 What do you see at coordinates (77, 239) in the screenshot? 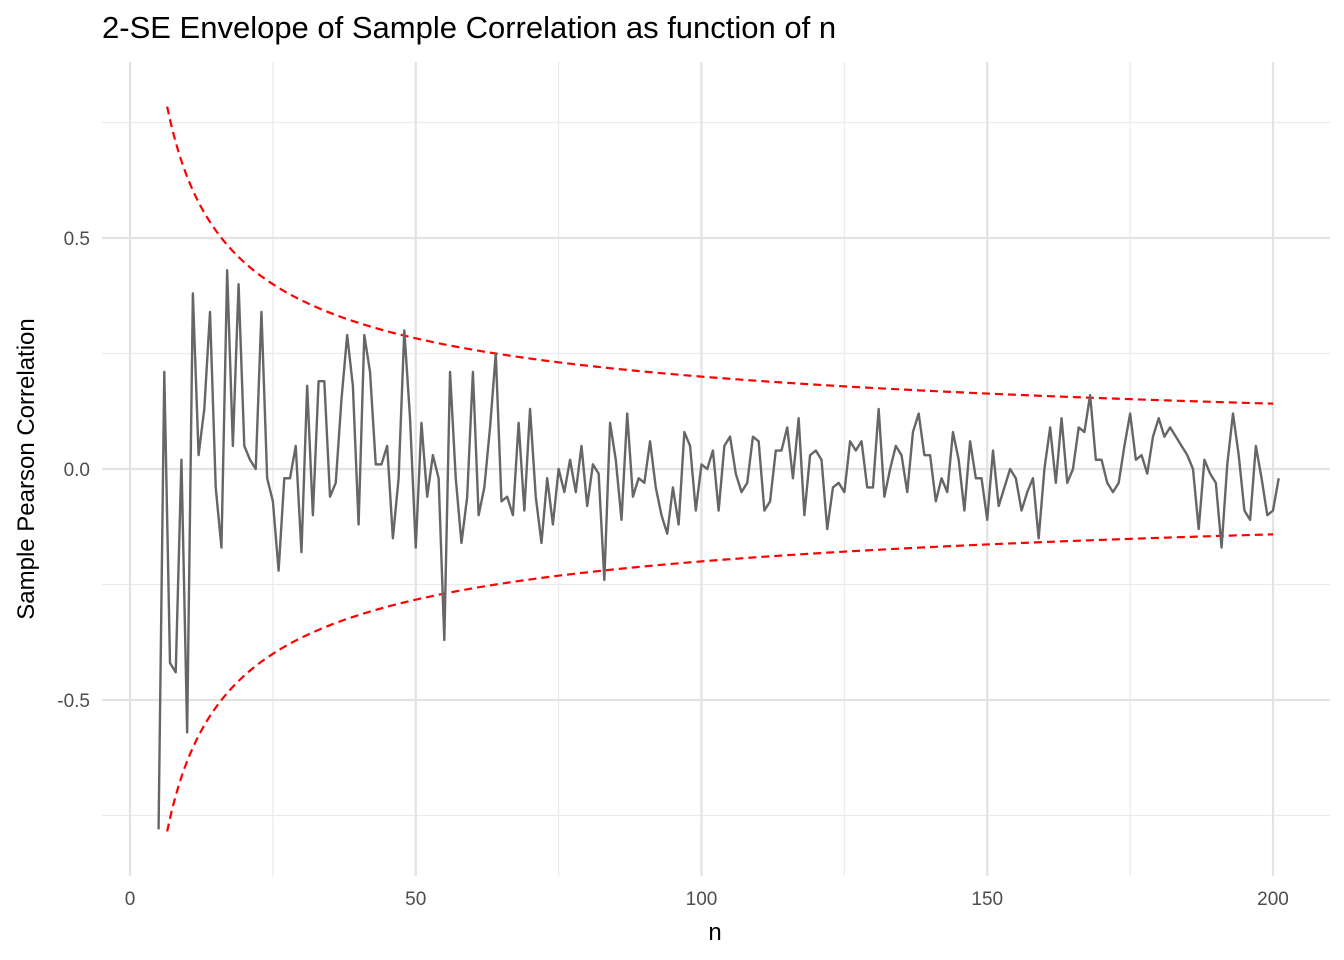
I see `y-tick-label: 0.5` at bounding box center [77, 239].